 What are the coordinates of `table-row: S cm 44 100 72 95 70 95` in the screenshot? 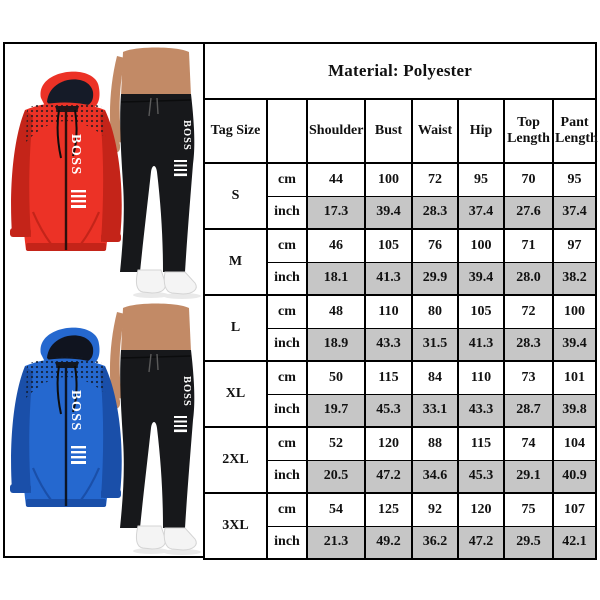 It's located at (400, 196).